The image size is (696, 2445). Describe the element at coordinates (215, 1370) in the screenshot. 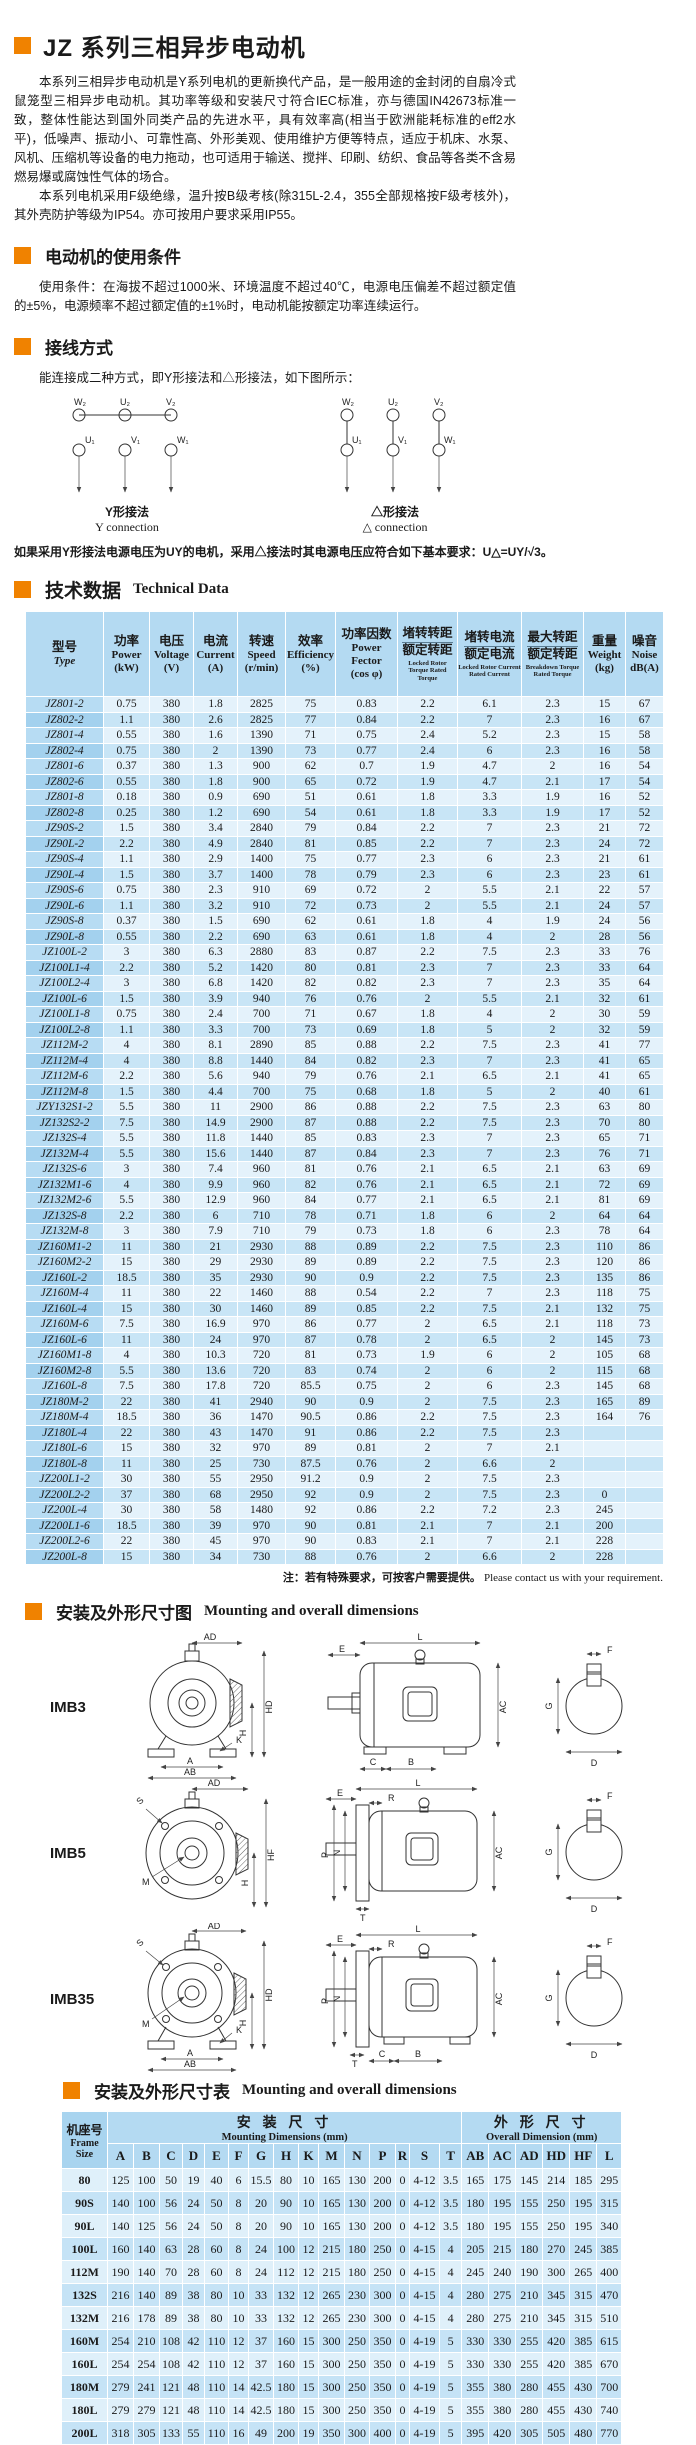

I see `table-cell: 13.6` at that location.